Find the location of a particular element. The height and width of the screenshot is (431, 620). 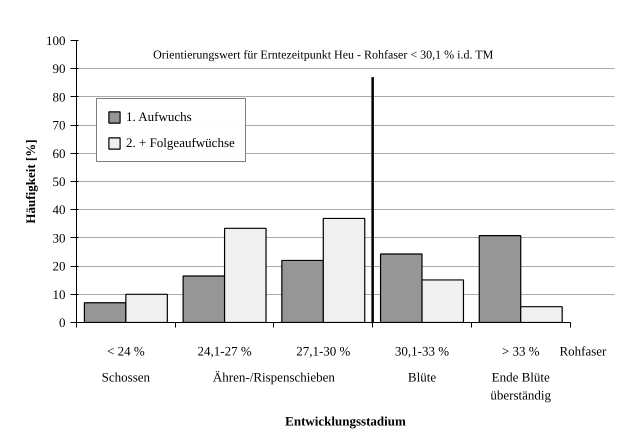

y-tick-label: 70 is located at coordinates (59, 125).